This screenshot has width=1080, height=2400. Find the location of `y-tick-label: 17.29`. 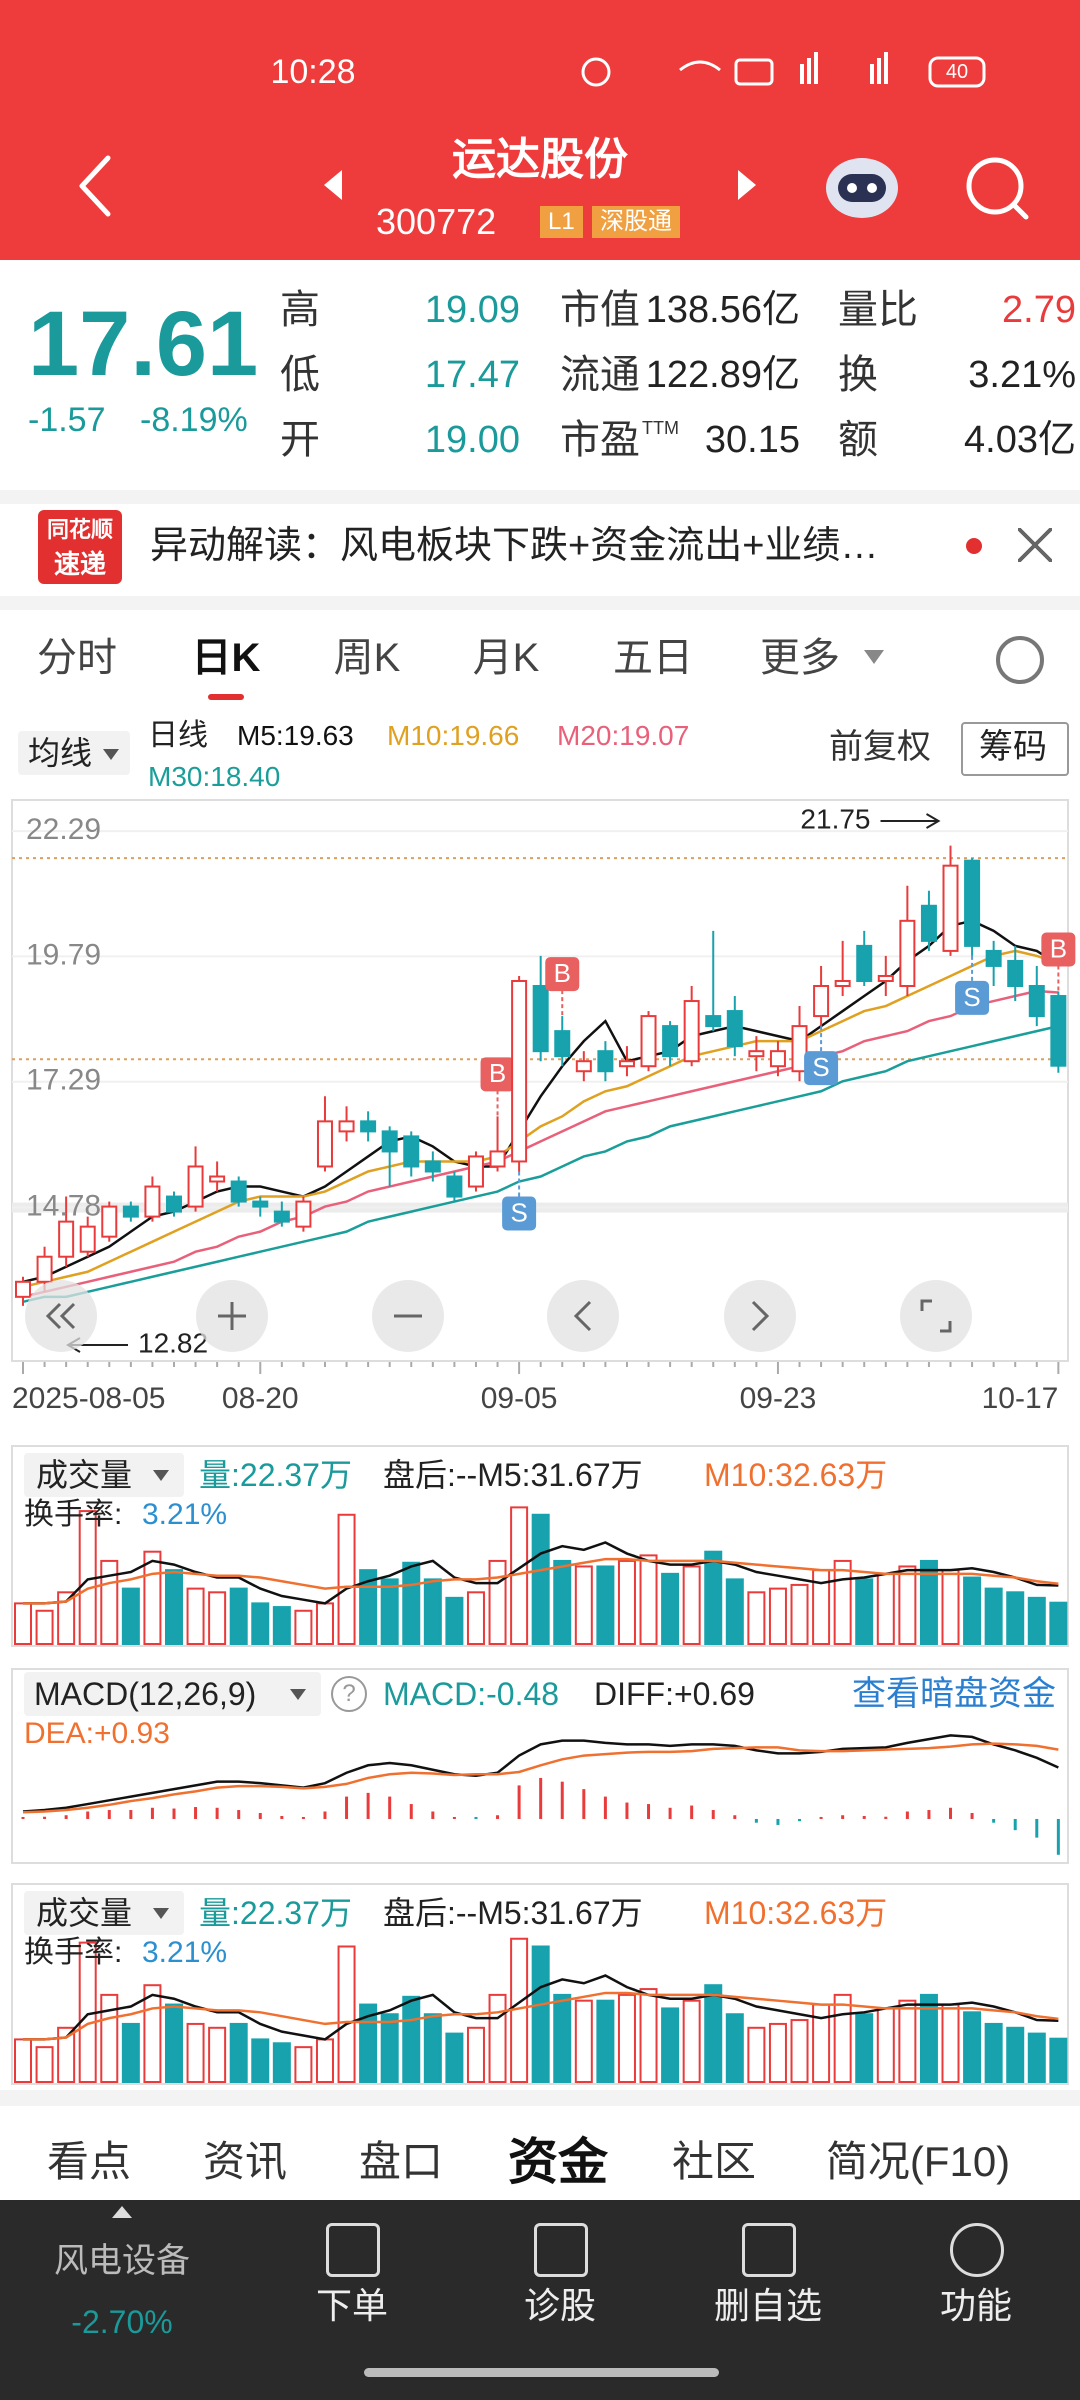

y-tick-label: 17.29 is located at coordinates (63, 1080).